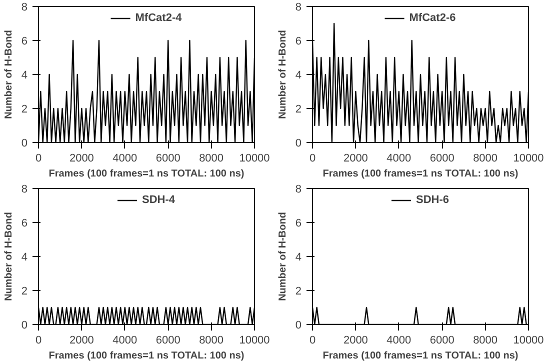 The image size is (550, 364). I want to click on legend-label: SDH-6, so click(433, 200).